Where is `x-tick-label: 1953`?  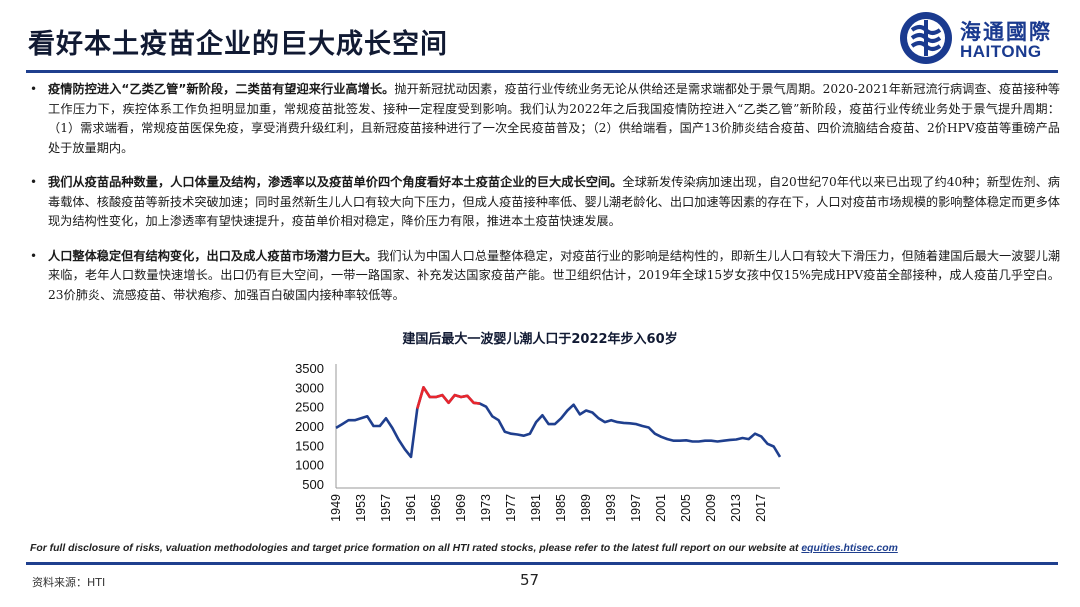
x-tick-label: 1953 is located at coordinates (361, 508).